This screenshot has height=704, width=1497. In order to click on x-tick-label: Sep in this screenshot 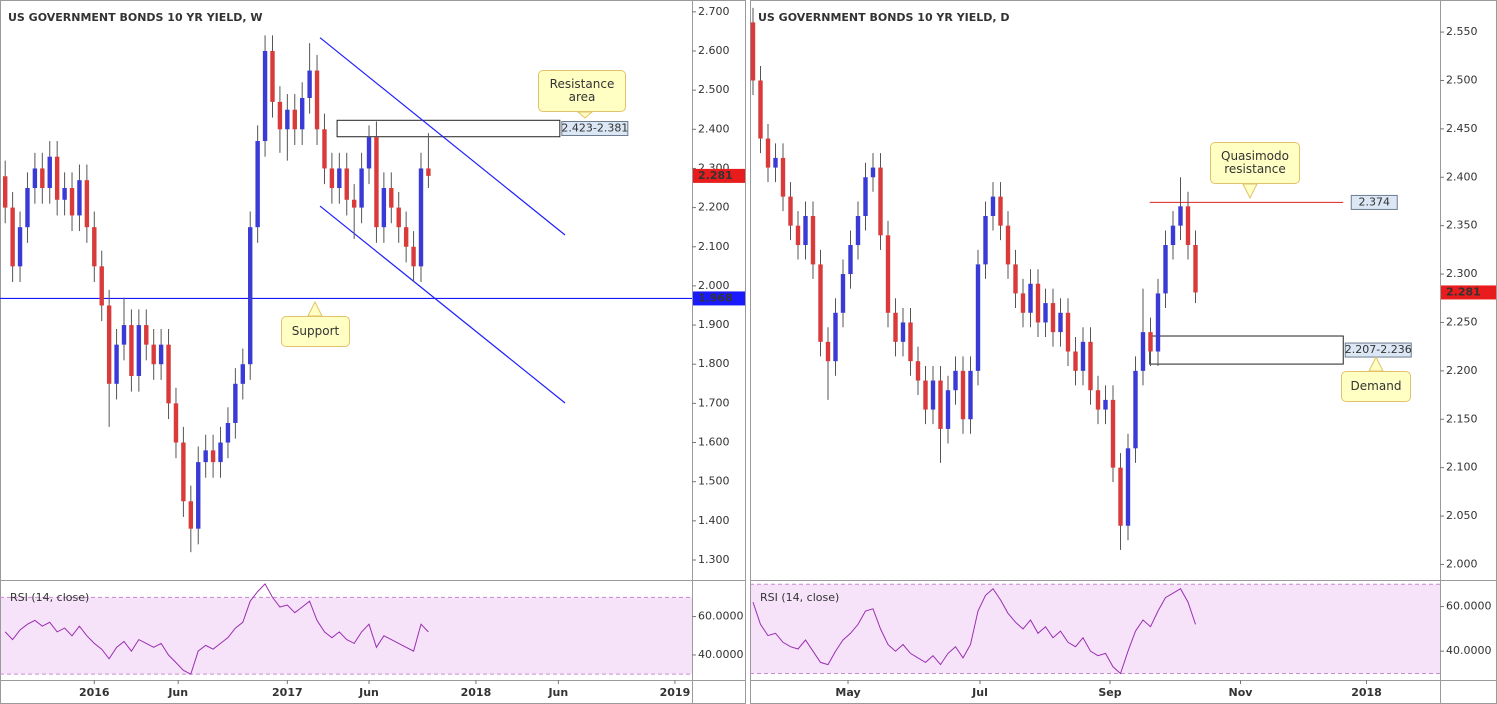, I will do `click(1109, 692)`.